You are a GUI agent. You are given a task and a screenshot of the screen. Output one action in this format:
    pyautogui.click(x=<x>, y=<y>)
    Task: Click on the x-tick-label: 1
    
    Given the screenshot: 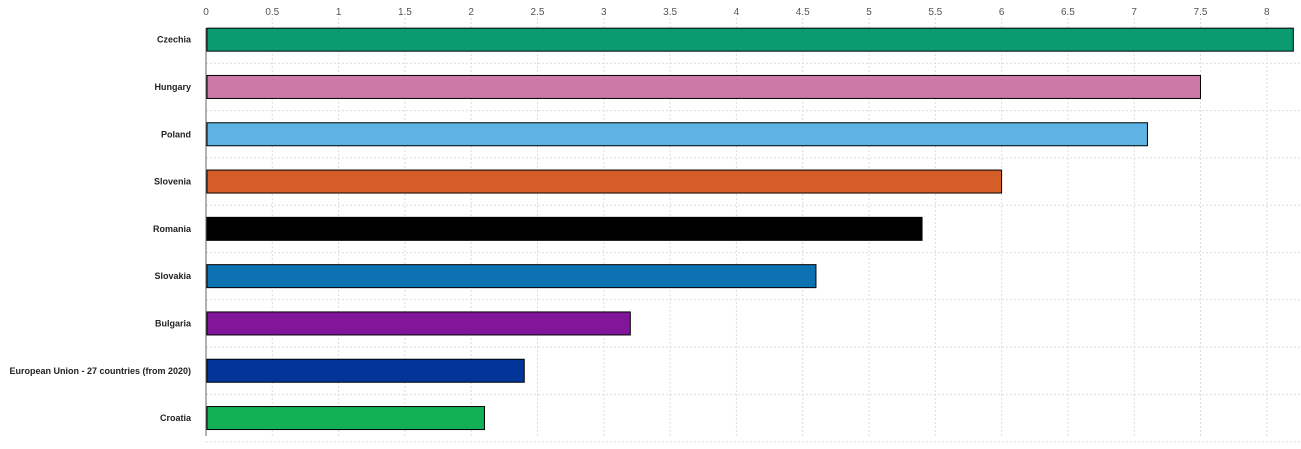 What is the action you would take?
    pyautogui.click(x=339, y=12)
    